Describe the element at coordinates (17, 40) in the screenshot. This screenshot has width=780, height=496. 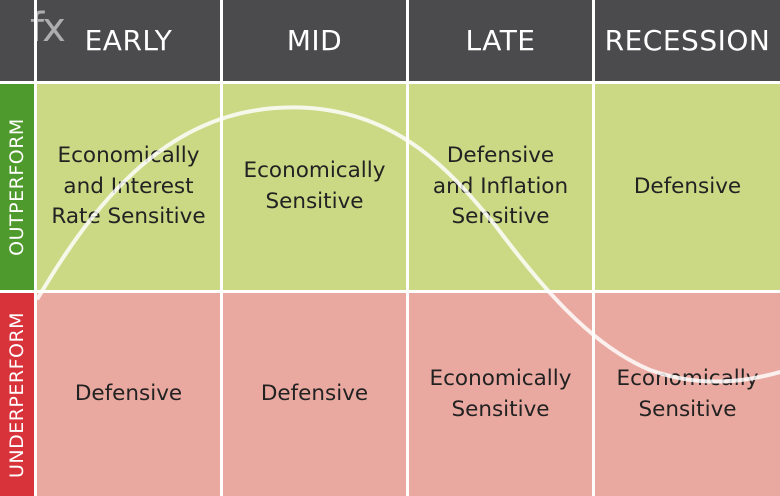
I see `header-corner` at that location.